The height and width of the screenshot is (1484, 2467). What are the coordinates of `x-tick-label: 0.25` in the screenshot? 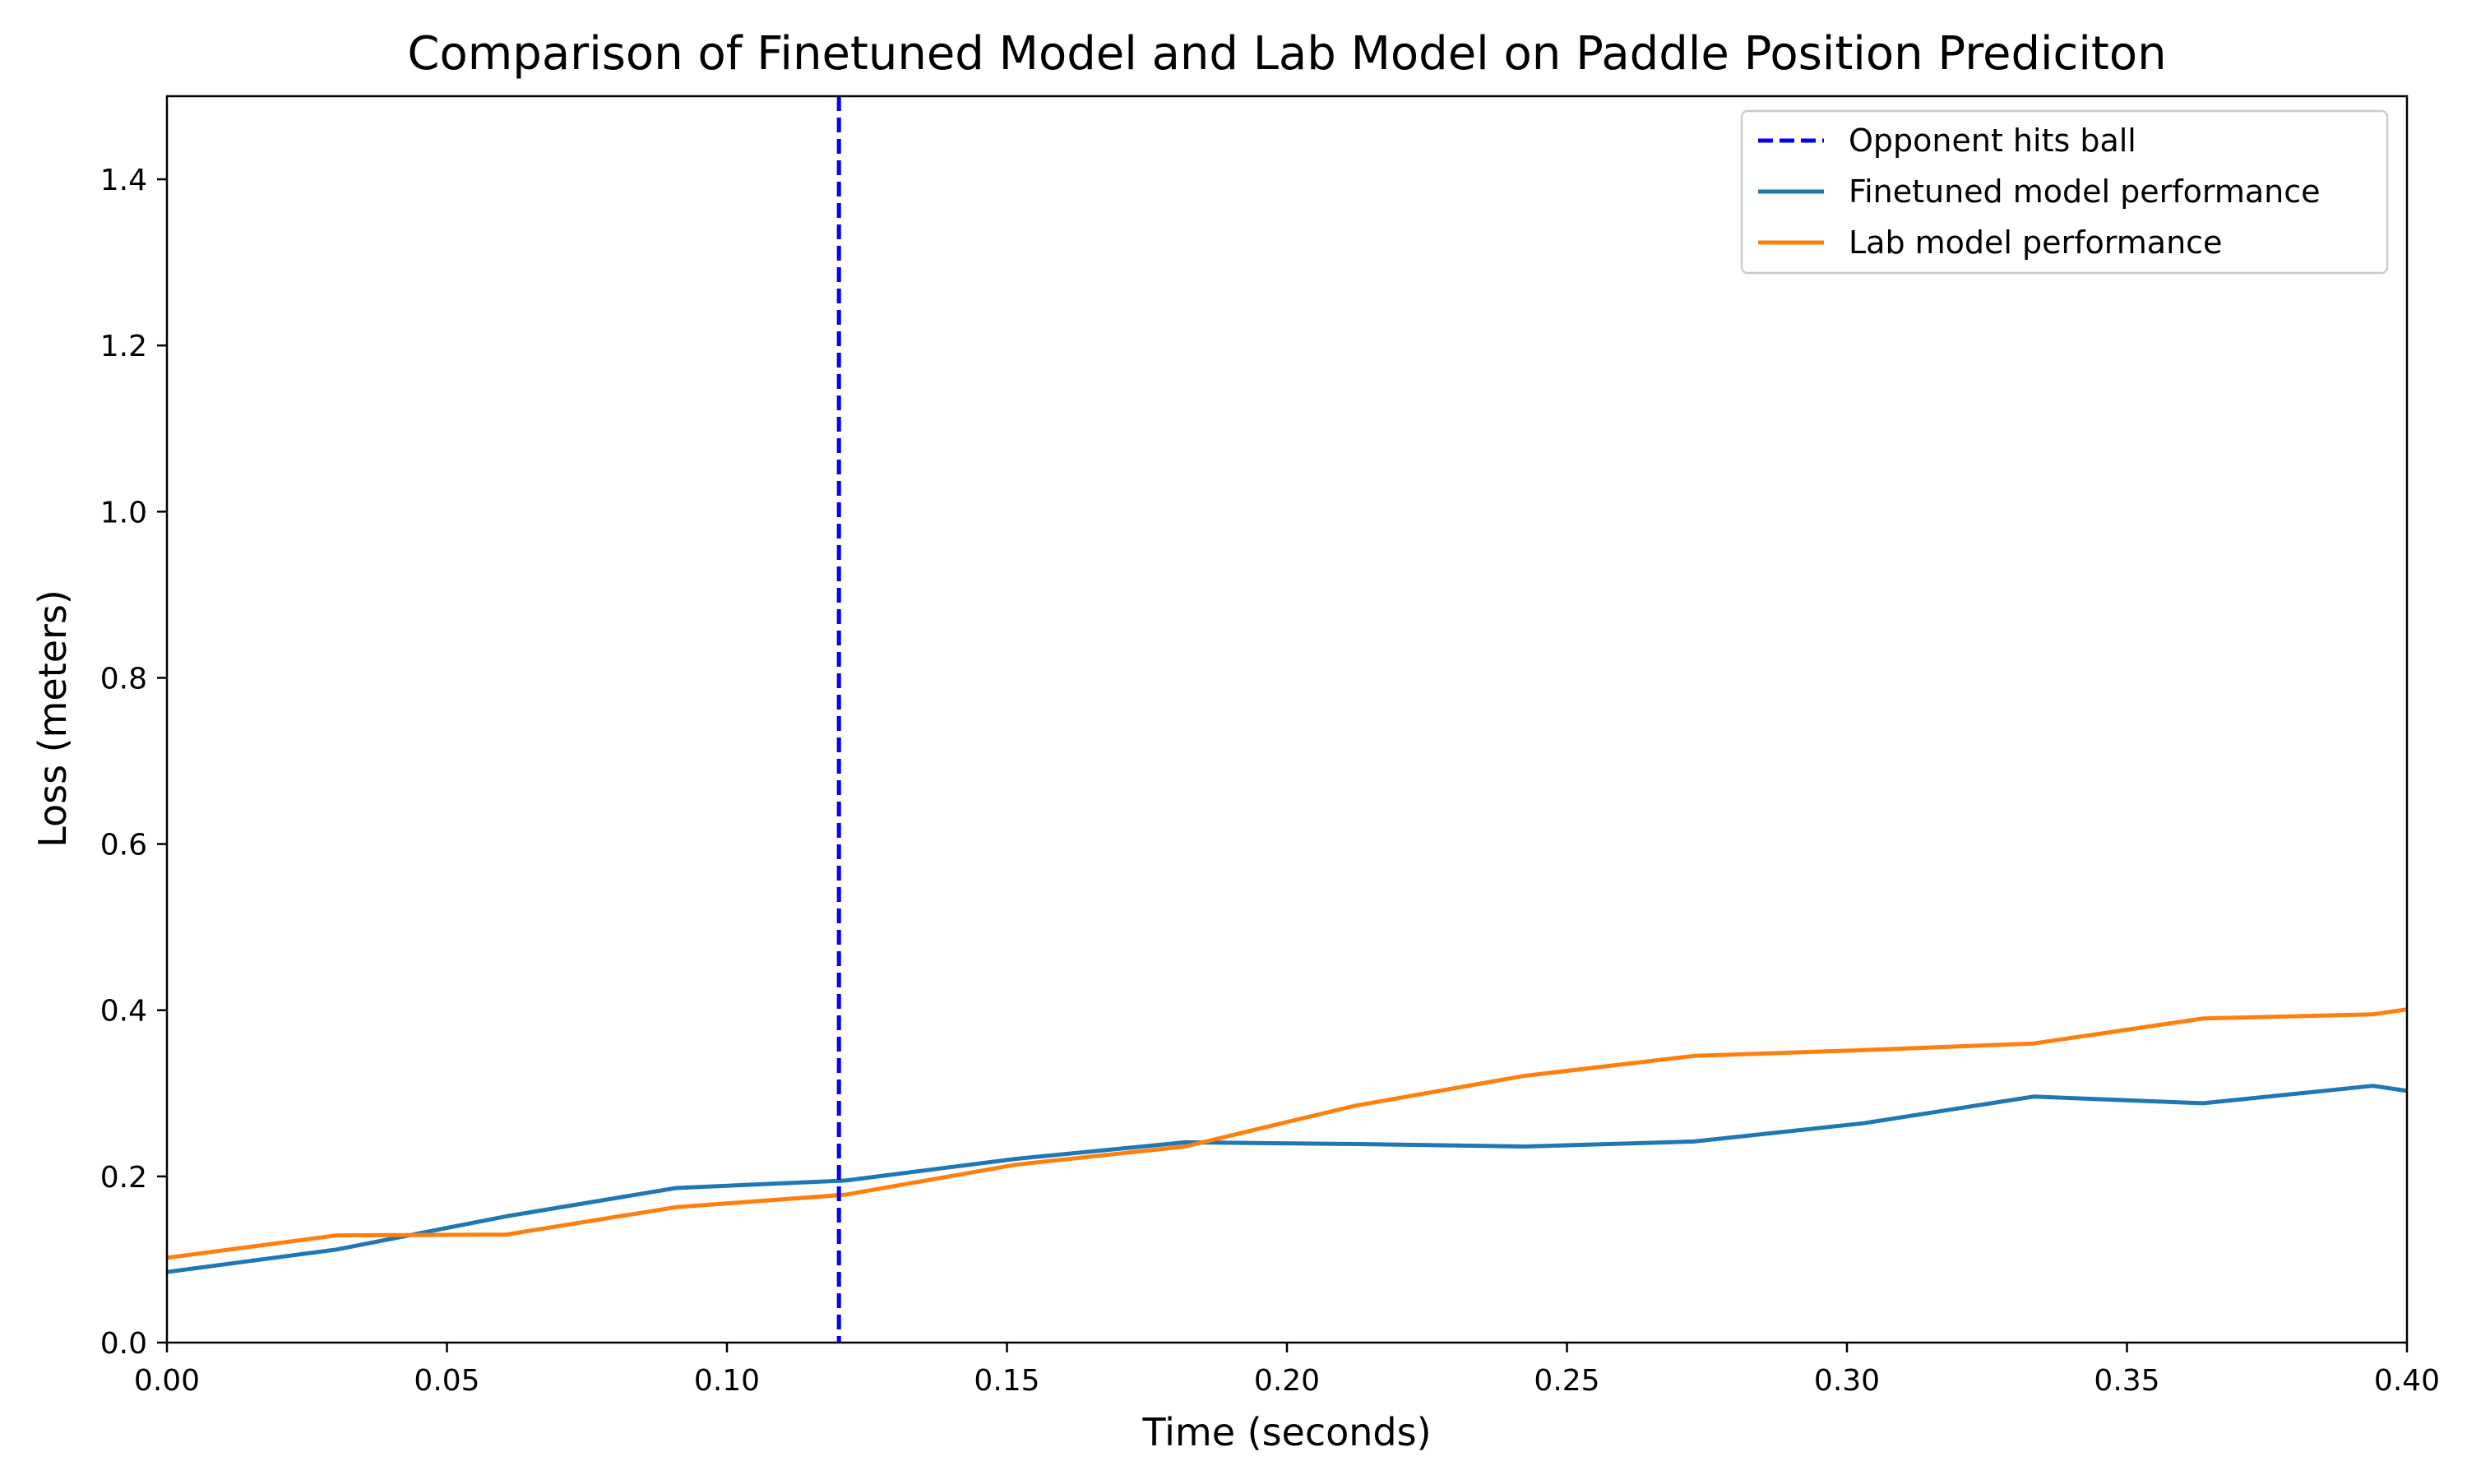 It's located at (1566, 1381).